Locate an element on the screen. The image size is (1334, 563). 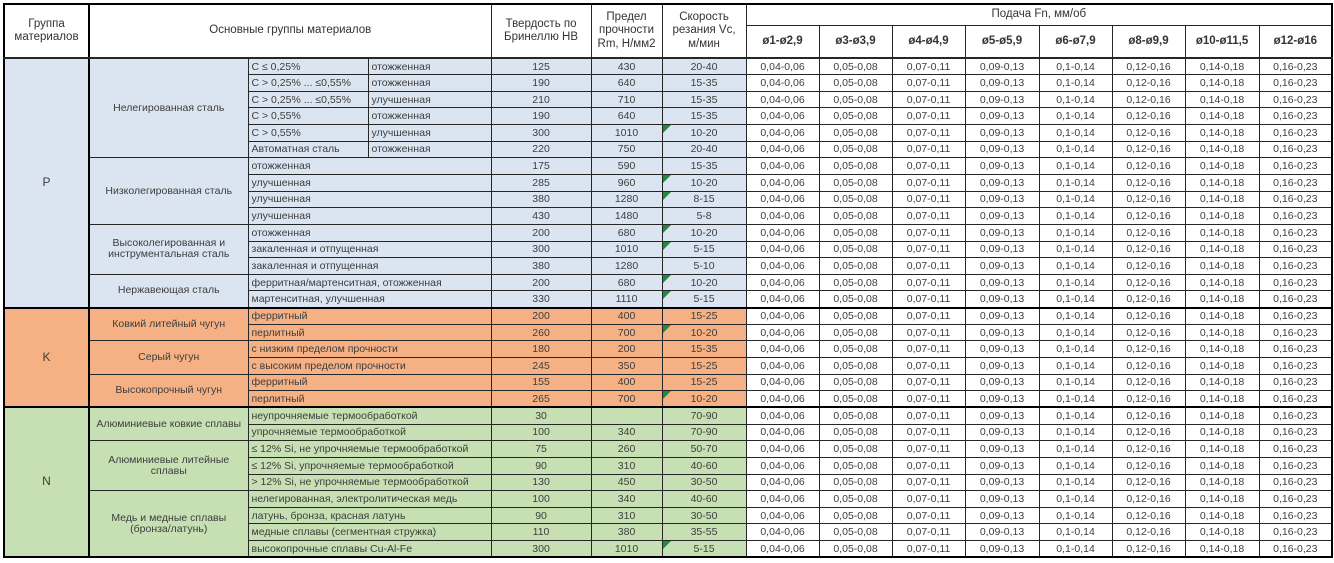
condition-cell: с высоким пределом прочности is located at coordinates (369, 366).